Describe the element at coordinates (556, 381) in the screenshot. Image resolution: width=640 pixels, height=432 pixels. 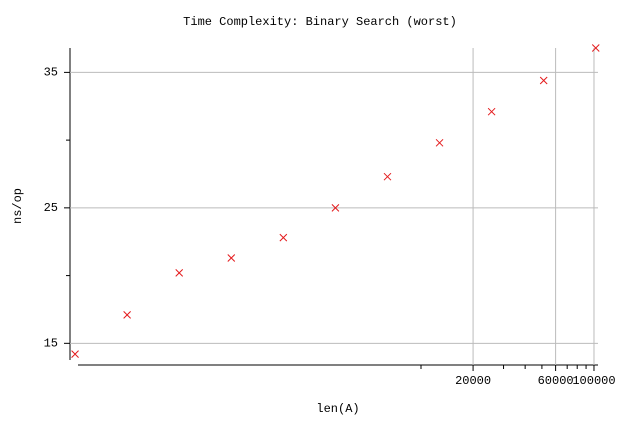
I see `x-tick-label: 60000` at that location.